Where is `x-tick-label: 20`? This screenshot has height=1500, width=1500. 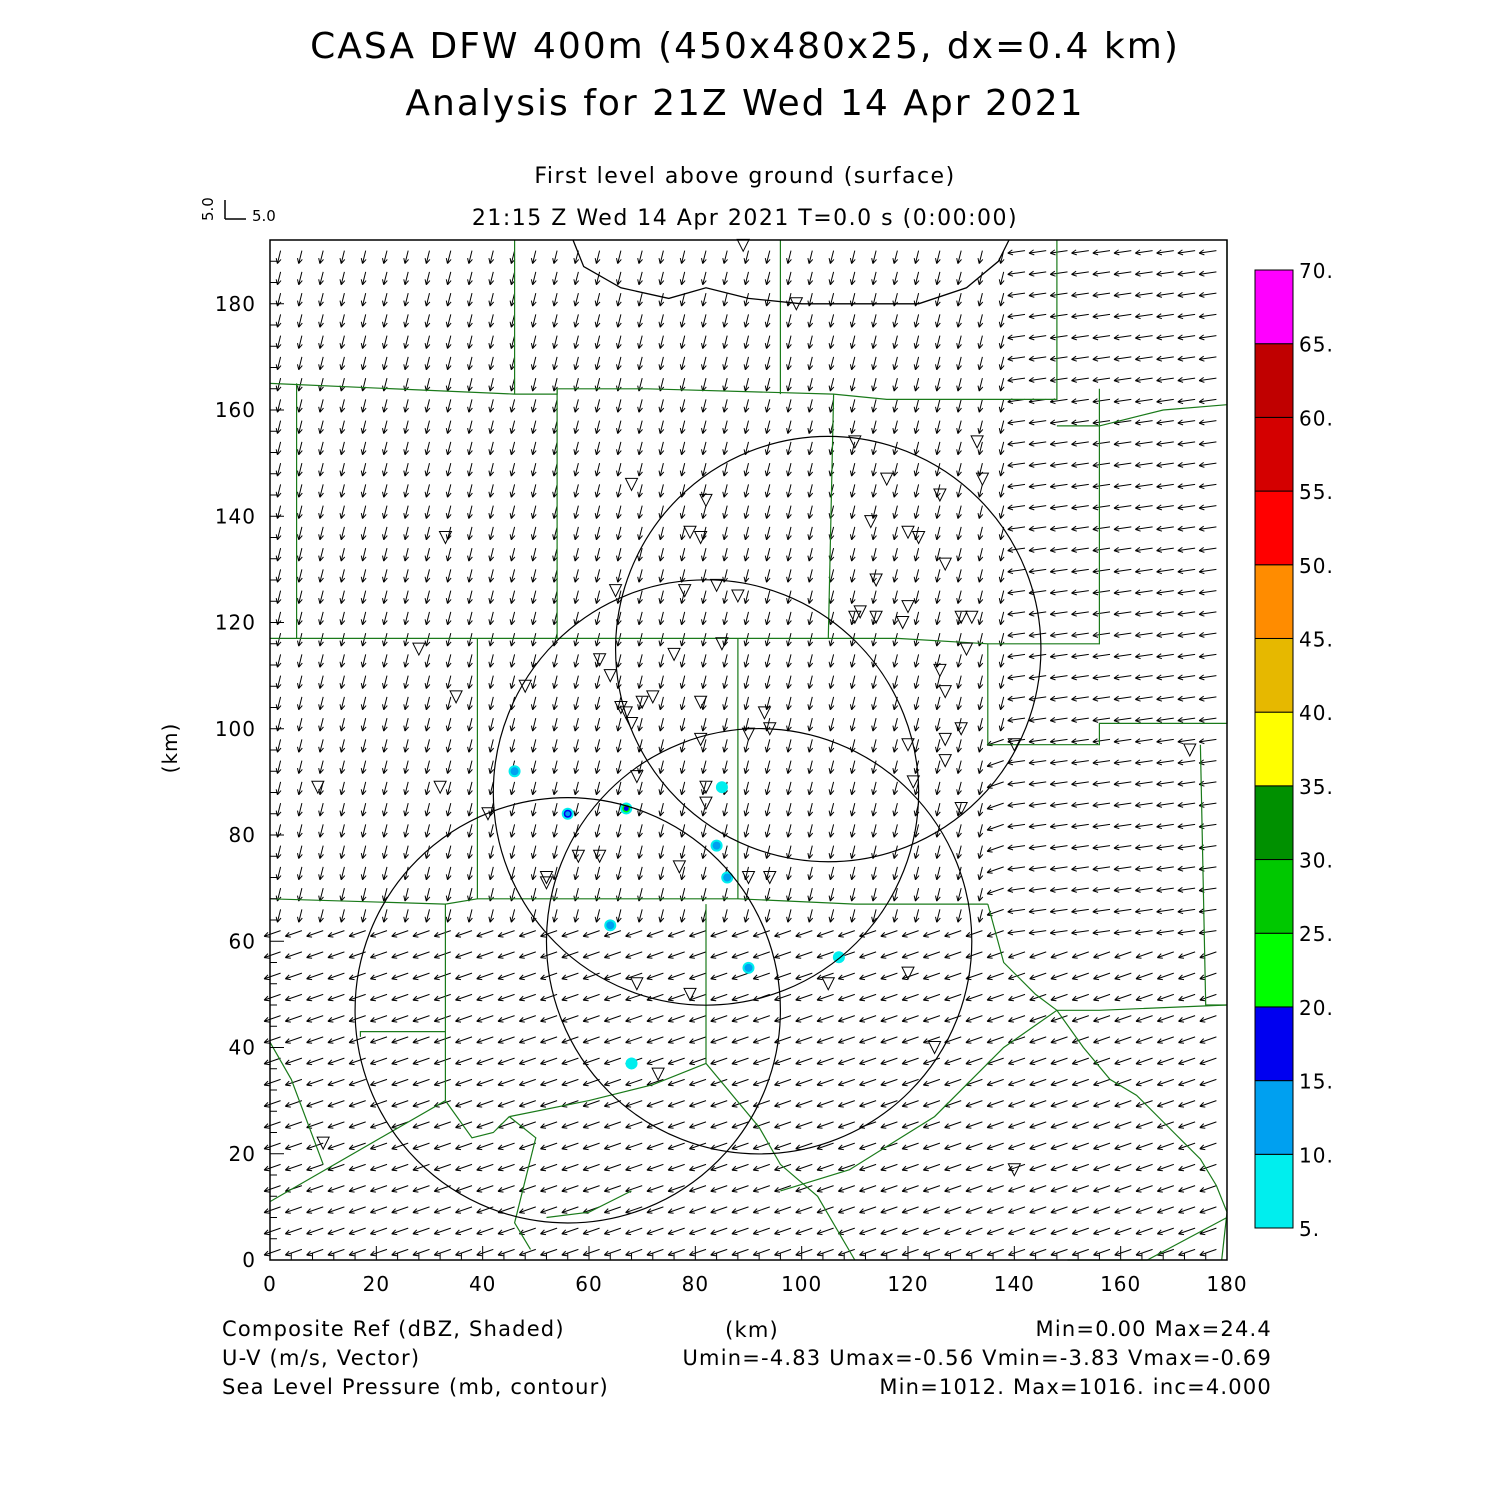
x-tick-label: 20 is located at coordinates (376, 1284).